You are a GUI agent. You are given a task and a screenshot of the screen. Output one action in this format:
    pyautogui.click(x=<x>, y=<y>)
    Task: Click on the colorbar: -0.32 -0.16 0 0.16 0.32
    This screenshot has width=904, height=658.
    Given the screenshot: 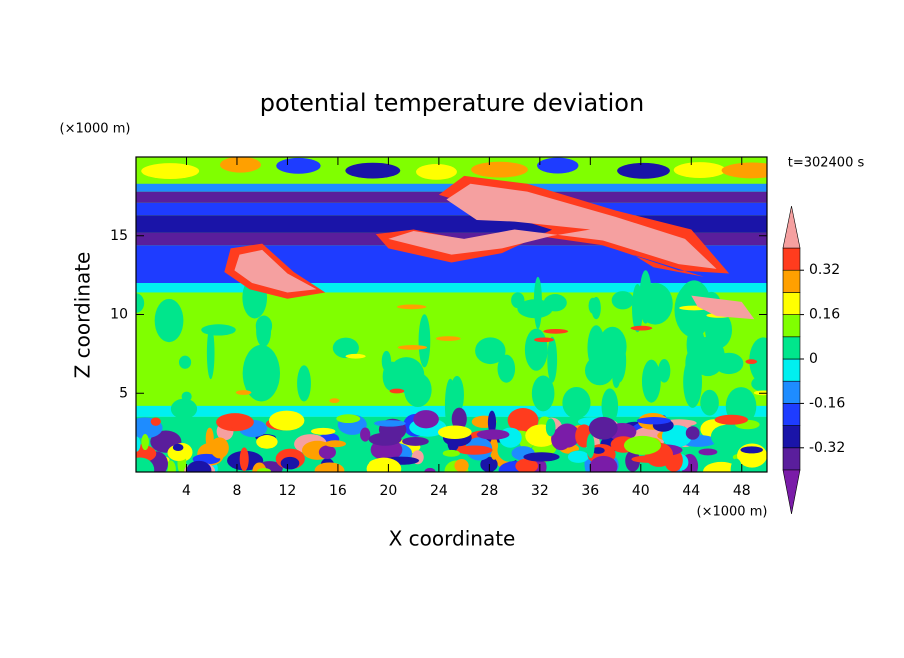 What is the action you would take?
    pyautogui.click(x=813, y=360)
    